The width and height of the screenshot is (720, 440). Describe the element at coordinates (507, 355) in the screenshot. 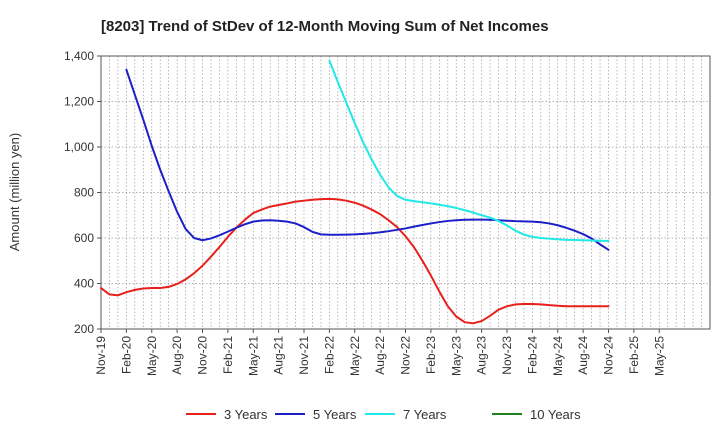

I see `x-tick-label: Nov-23` at that location.